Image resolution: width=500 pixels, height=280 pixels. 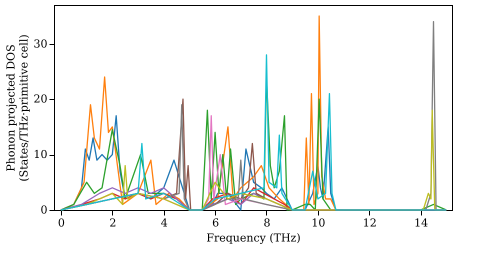 I want to click on x-tick-label: 0, so click(x=61, y=223).